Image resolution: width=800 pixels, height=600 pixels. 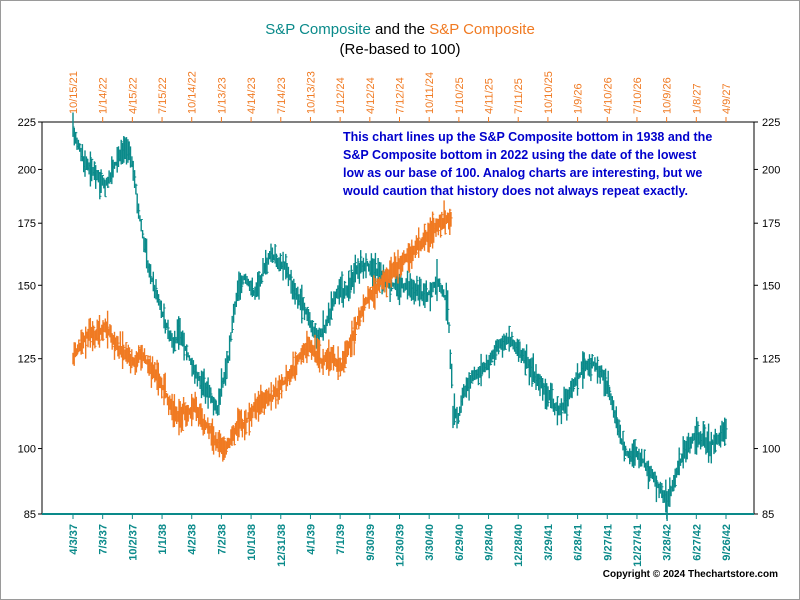 I want to click on x-tick-label-bottom: 6/27/42, so click(x=697, y=542).